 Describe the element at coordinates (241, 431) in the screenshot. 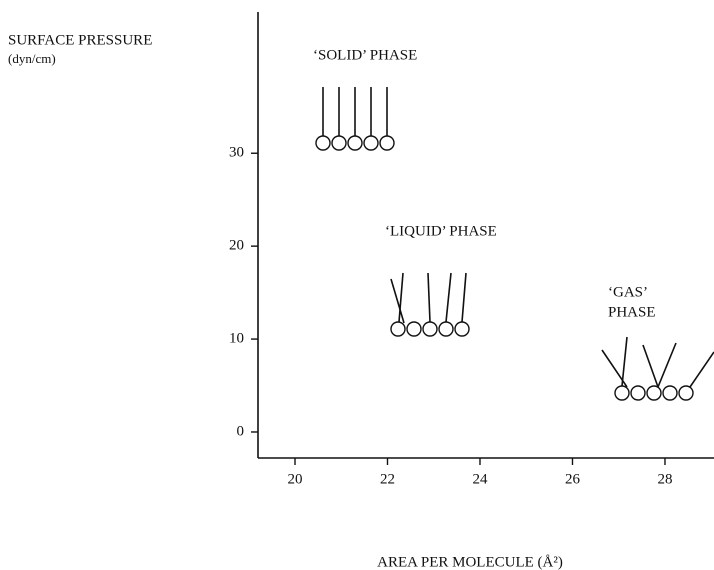

I see `y-tick-label: 0` at that location.